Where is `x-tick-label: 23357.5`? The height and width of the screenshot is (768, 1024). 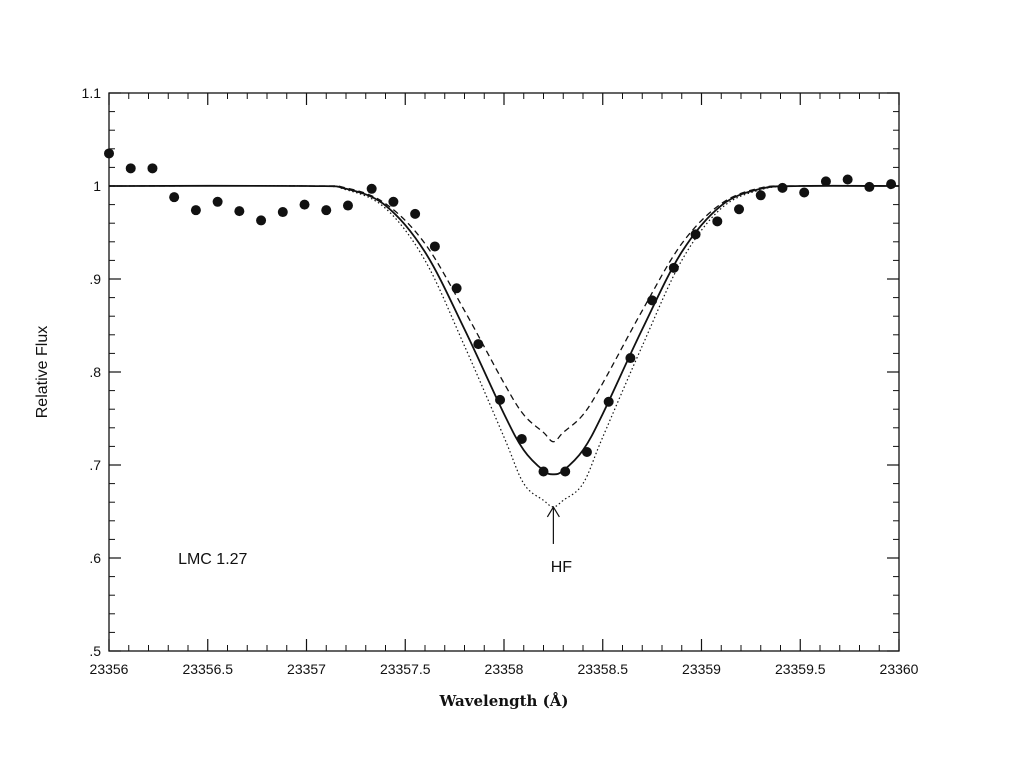 x-tick-label: 23357.5 is located at coordinates (405, 669).